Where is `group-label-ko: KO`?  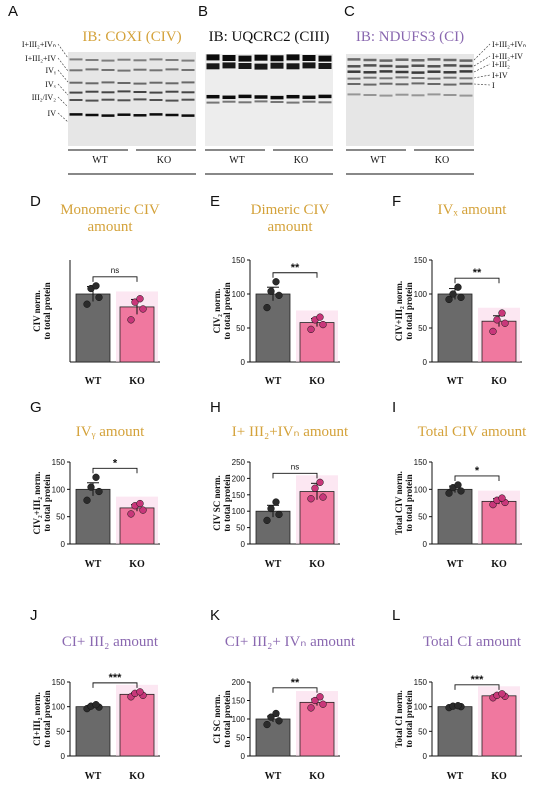 group-label-ko: KO is located at coordinates (442, 160).